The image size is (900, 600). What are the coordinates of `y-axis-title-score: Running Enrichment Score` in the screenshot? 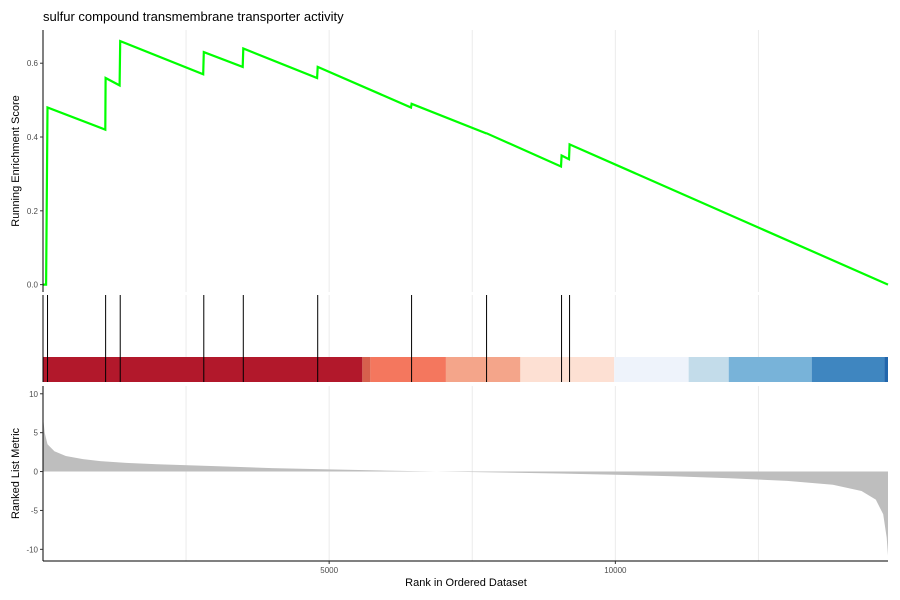 It's located at (16, 160).